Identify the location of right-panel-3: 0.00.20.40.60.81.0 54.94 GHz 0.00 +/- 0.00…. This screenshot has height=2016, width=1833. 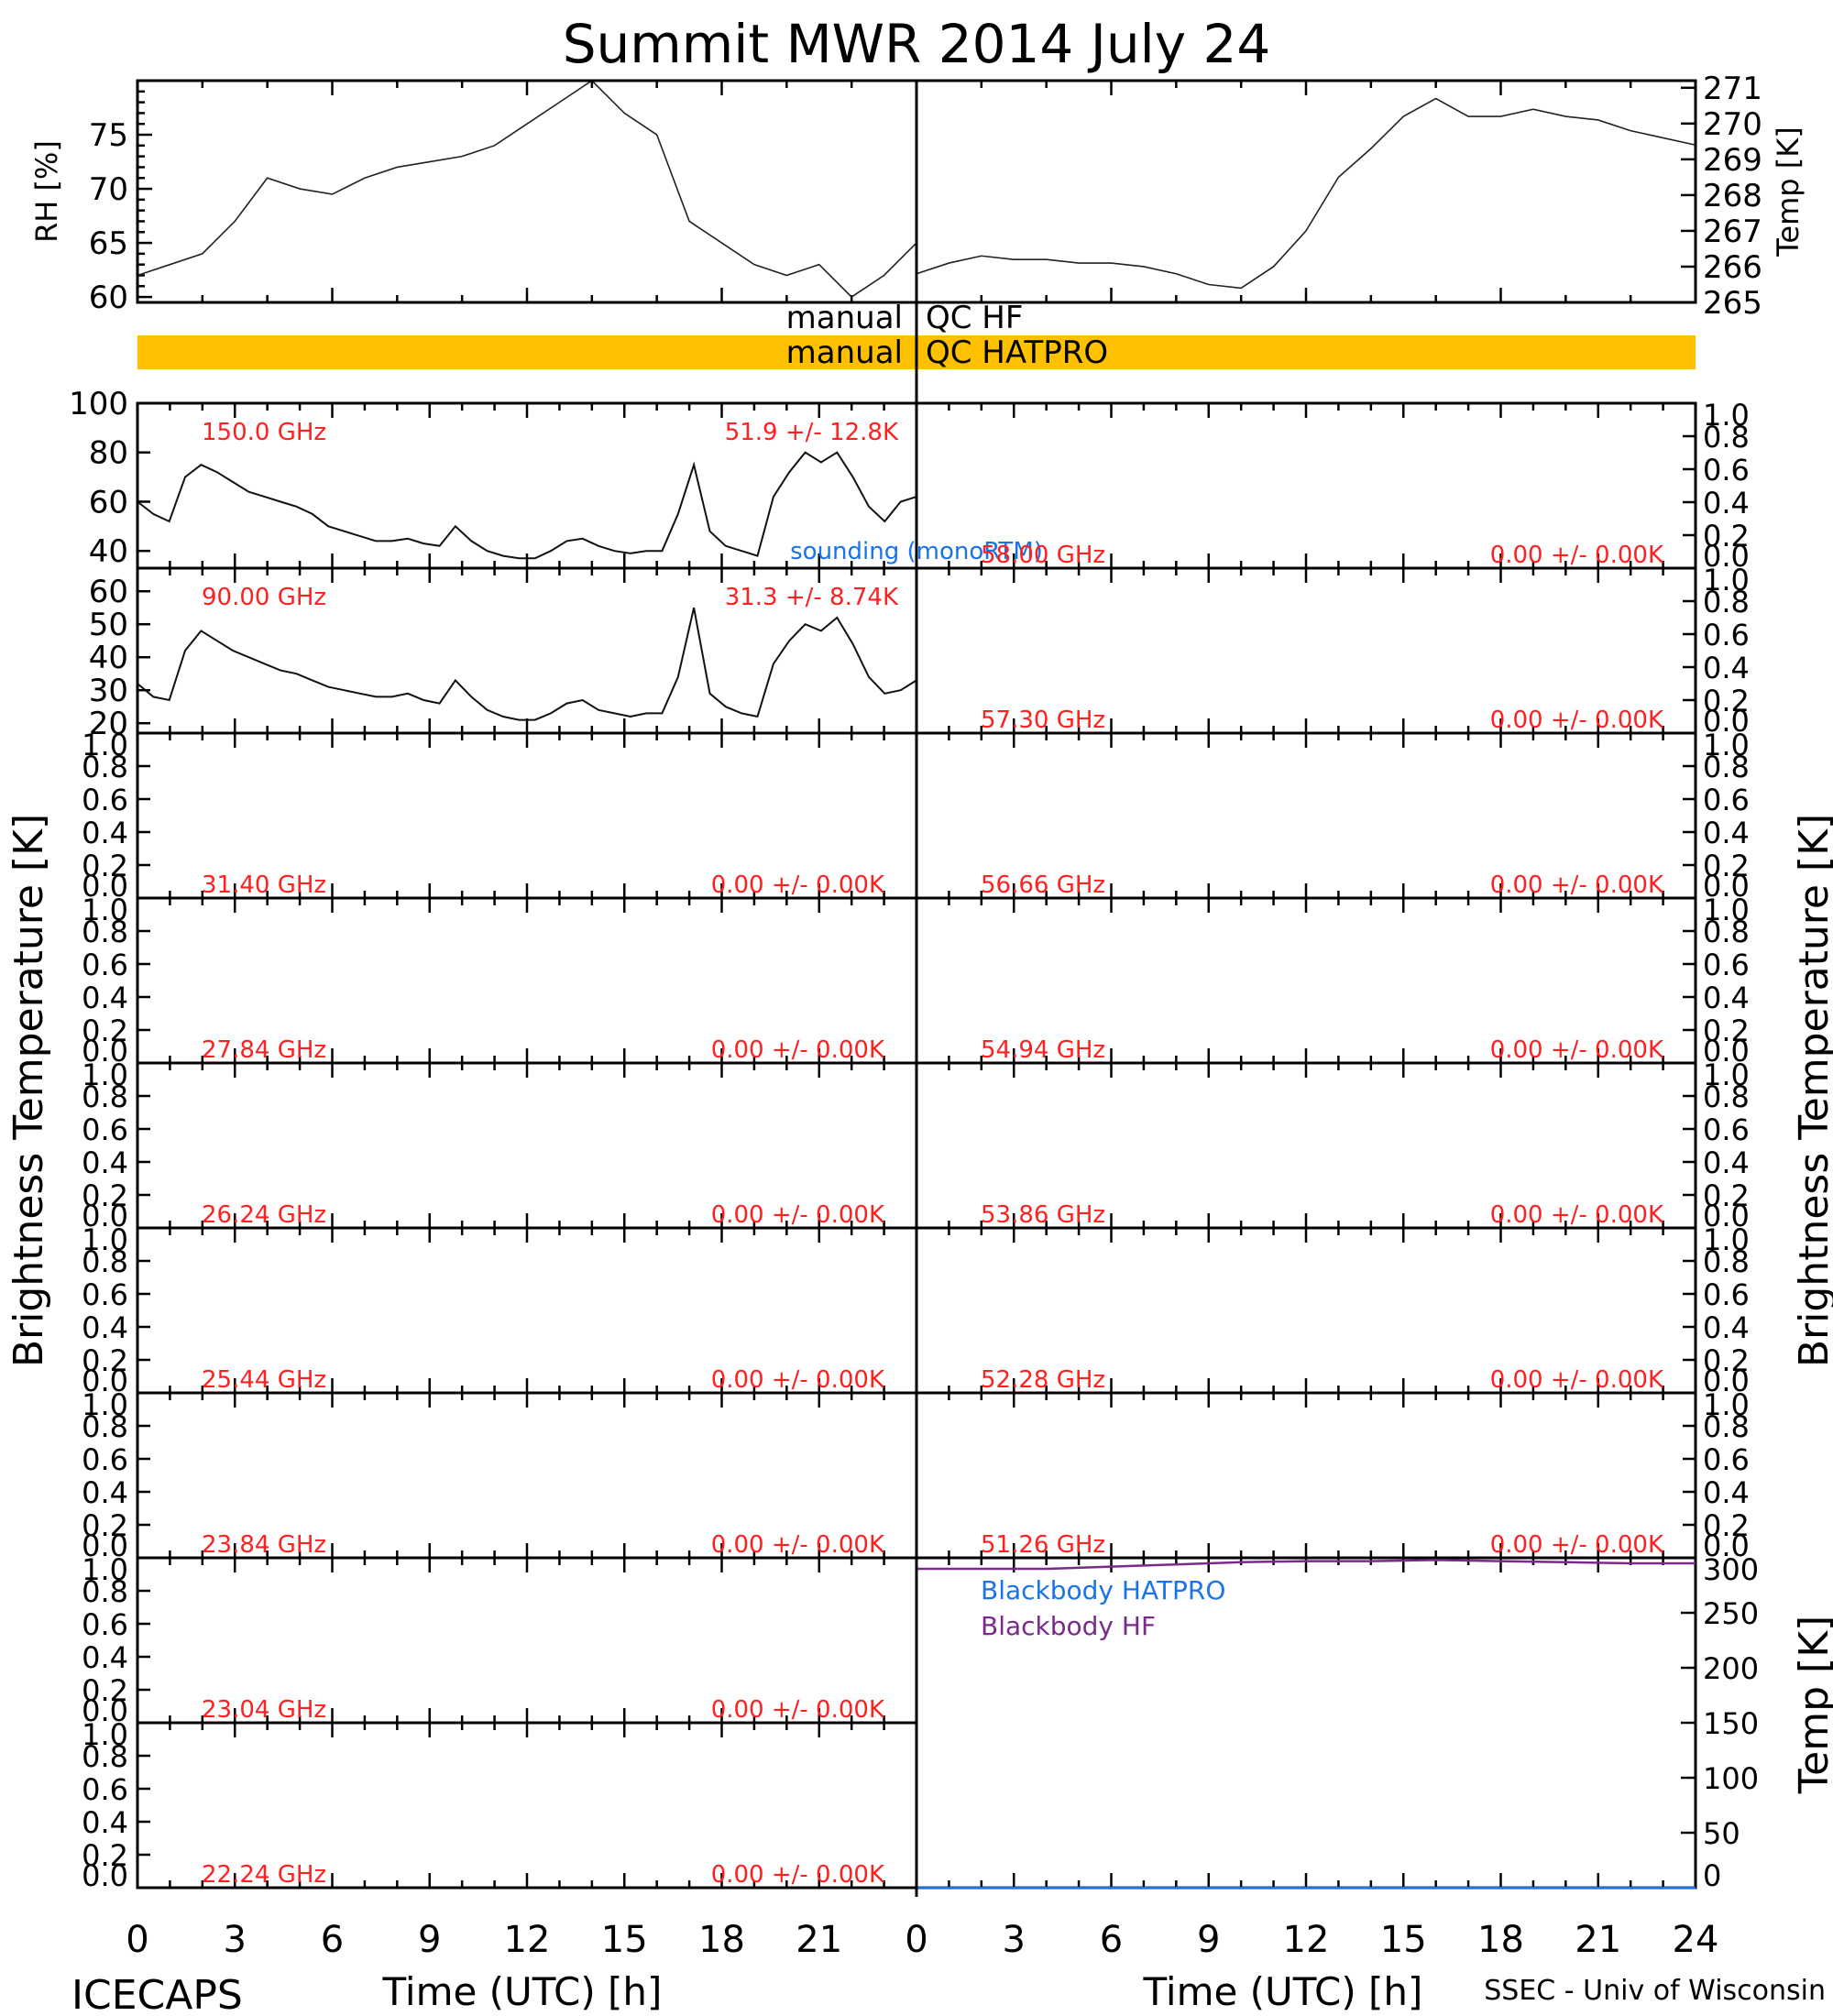
(1332, 980).